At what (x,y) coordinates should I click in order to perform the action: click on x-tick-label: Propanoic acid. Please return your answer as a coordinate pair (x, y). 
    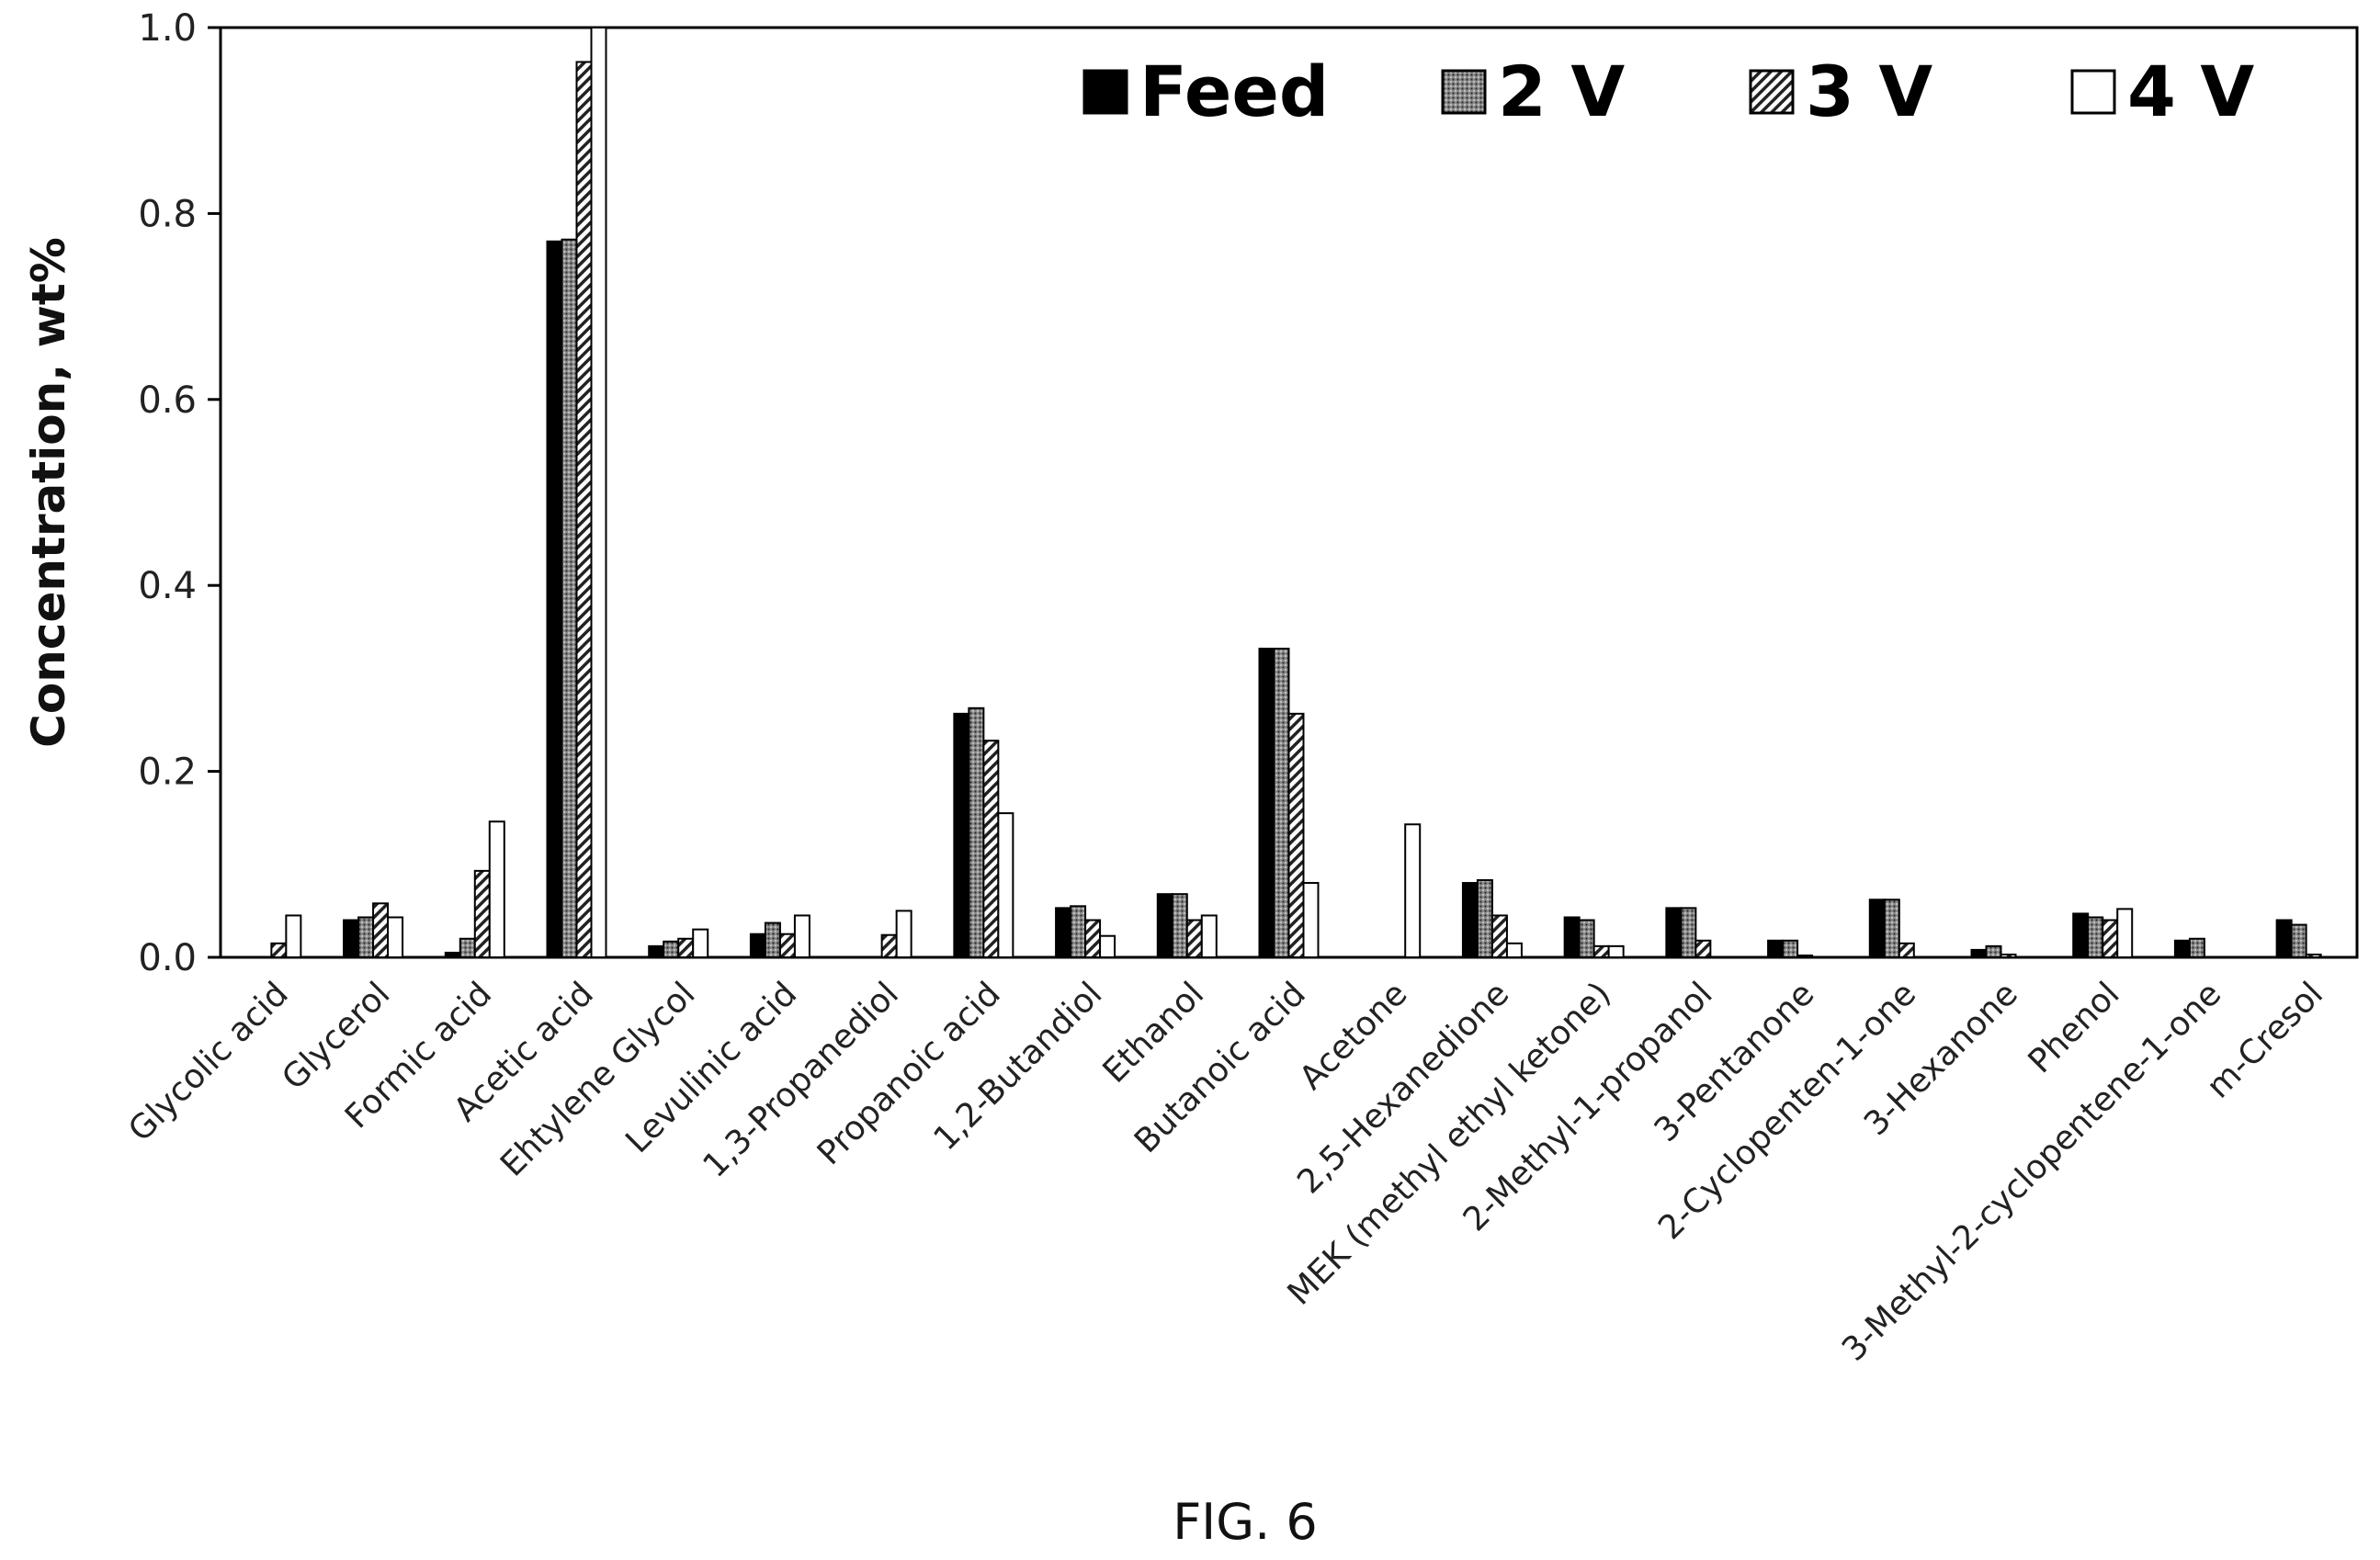
    Looking at the image, I should click on (909, 1073).